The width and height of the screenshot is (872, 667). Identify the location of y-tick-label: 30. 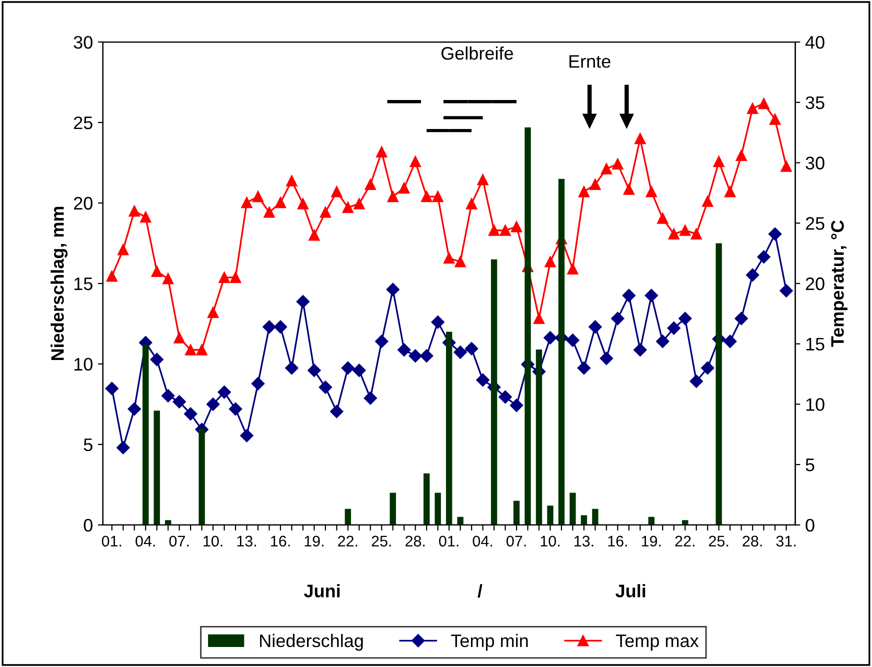
(83, 42).